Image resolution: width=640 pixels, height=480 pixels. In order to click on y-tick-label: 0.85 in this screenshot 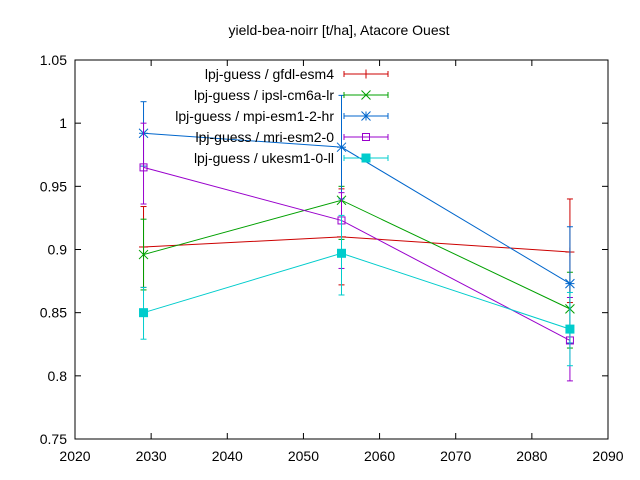, I will do `click(53, 313)`.